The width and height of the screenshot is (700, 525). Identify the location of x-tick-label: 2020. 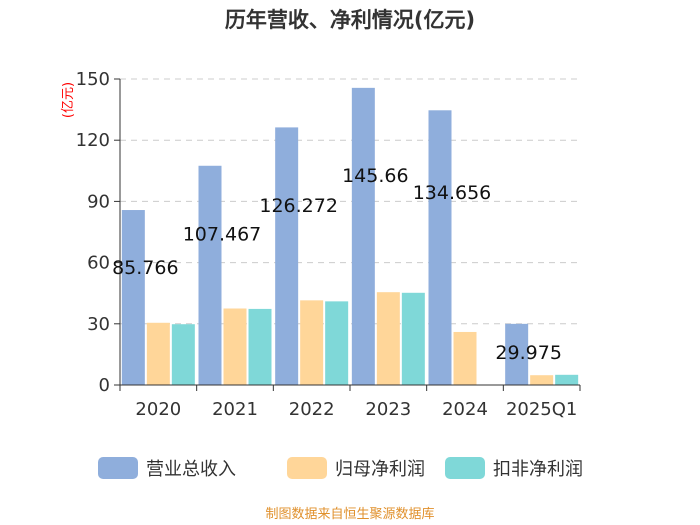
(158, 409).